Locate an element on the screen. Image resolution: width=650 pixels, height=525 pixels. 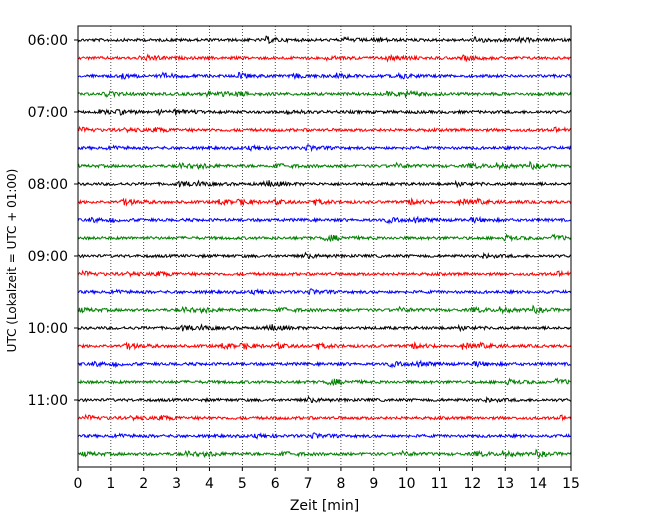
x-tick-label: 9 is located at coordinates (373, 484).